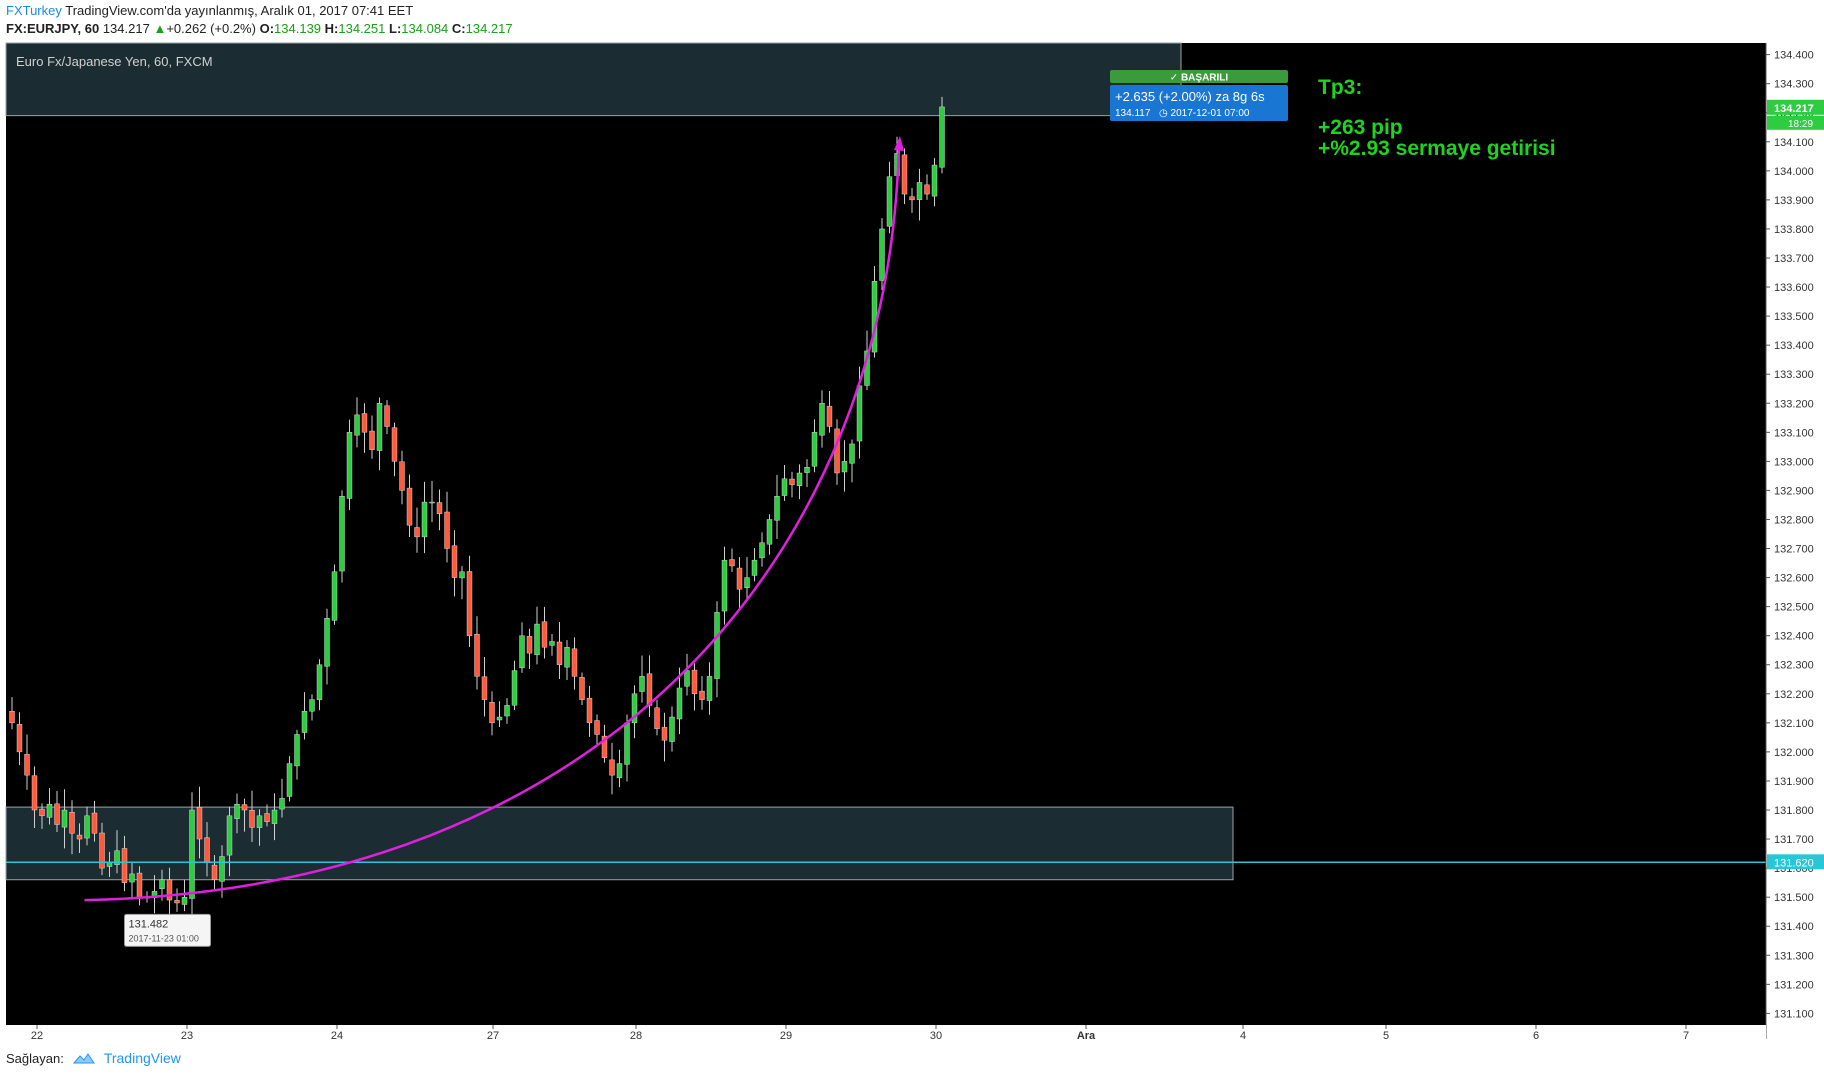 Image resolution: width=1824 pixels, height=1078 pixels. I want to click on time-axis, so click(886, 1033).